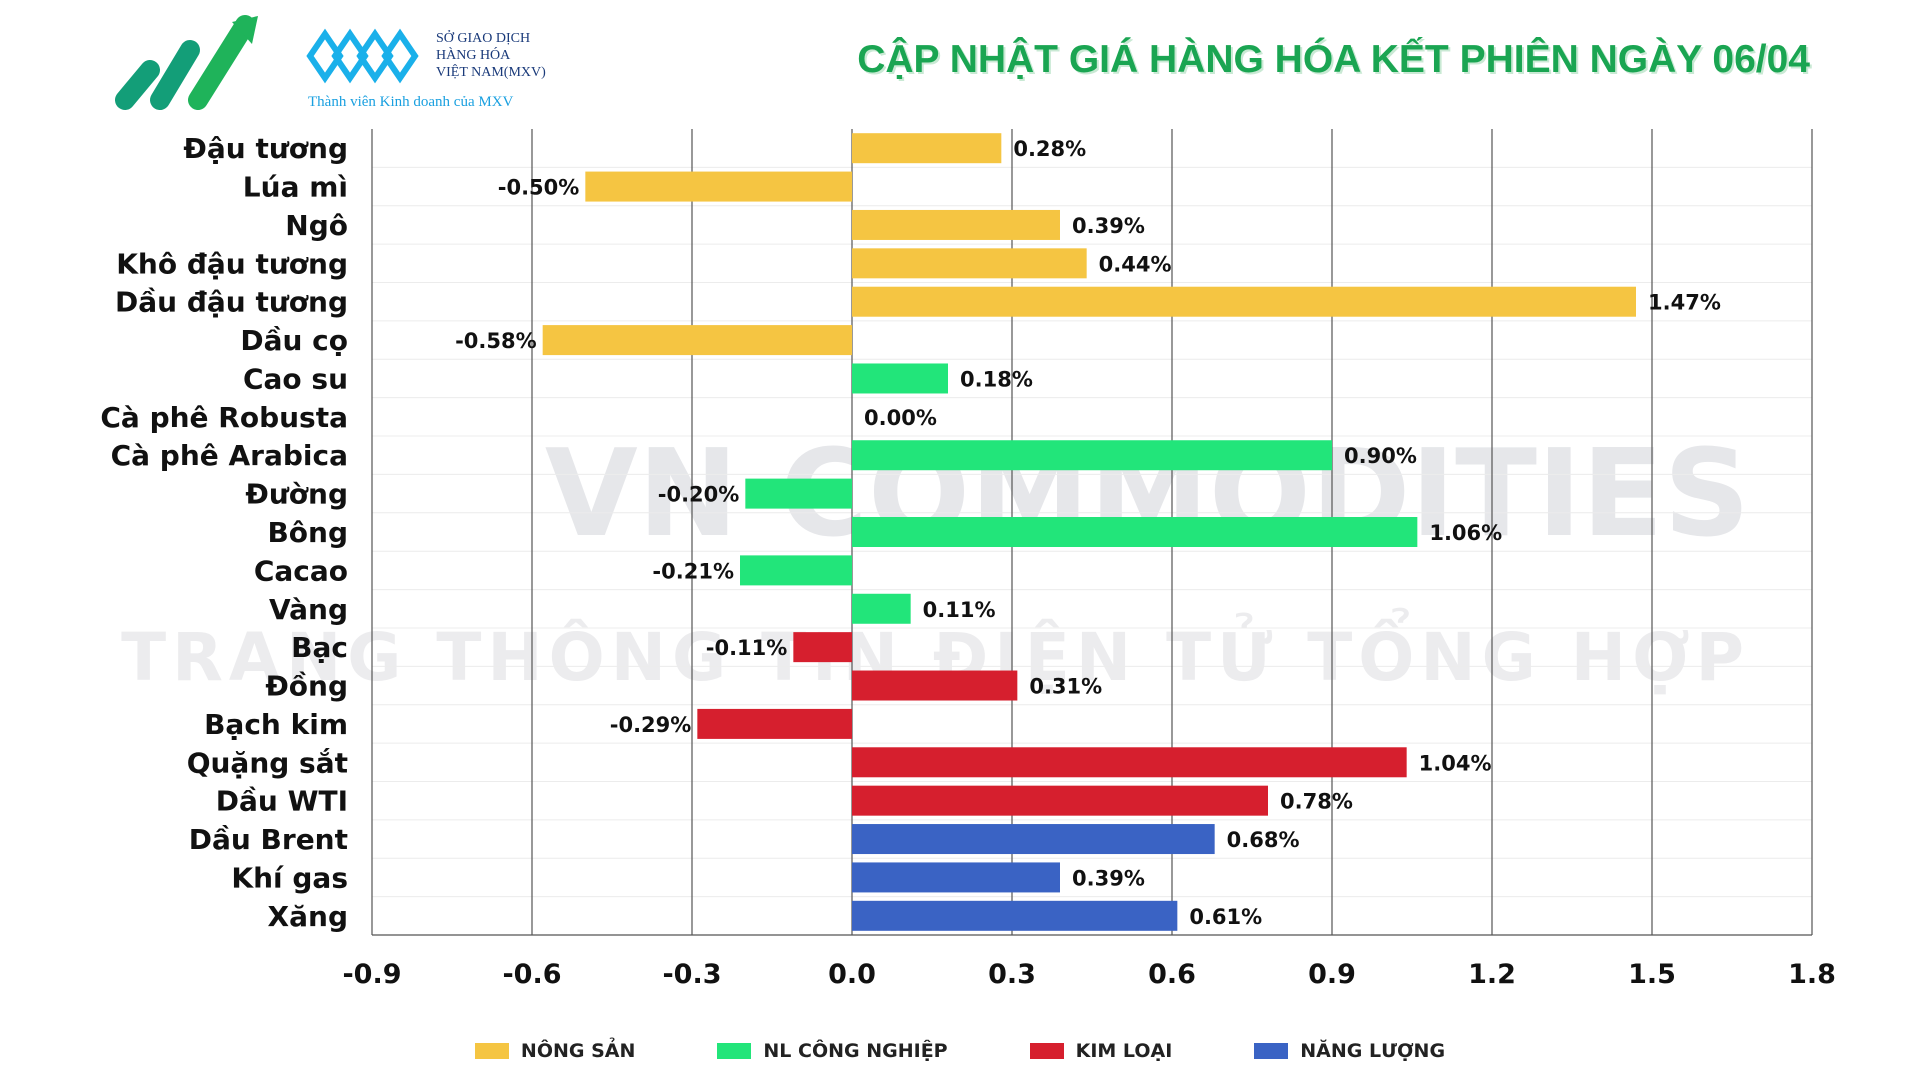  I want to click on data-label: -0.20%, so click(699, 495).